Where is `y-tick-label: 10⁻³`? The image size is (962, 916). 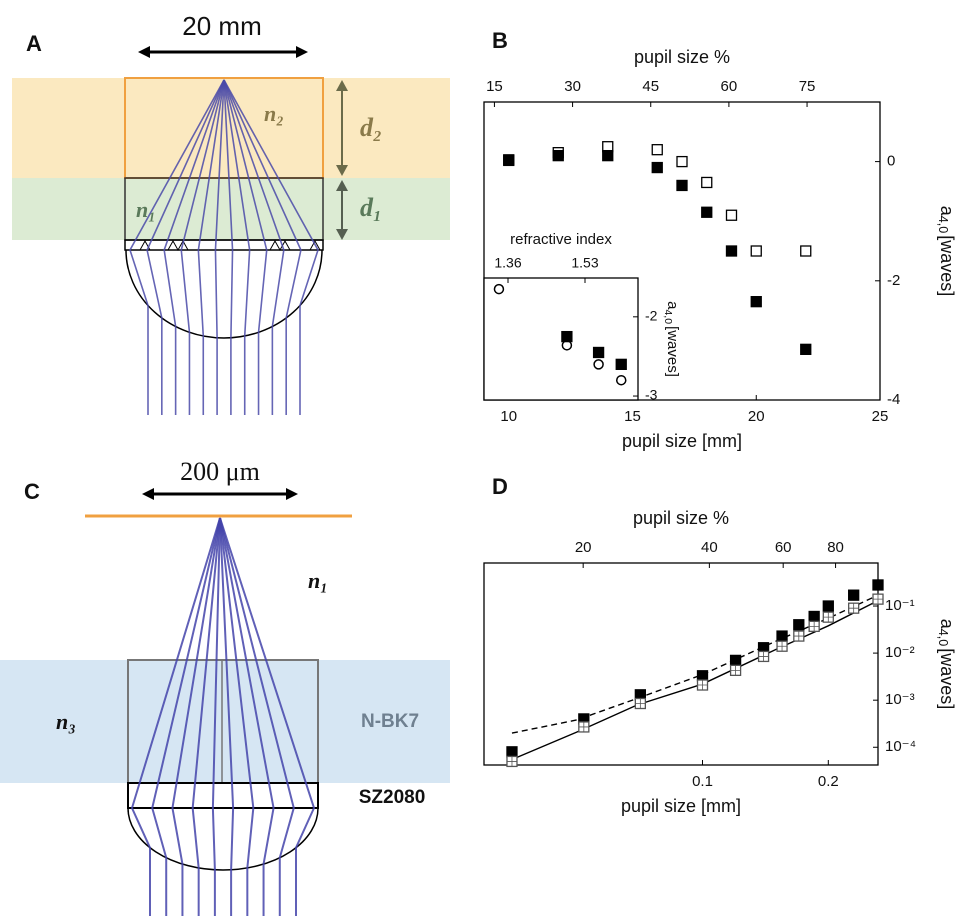
y-tick-label: 10⁻³ is located at coordinates (900, 699).